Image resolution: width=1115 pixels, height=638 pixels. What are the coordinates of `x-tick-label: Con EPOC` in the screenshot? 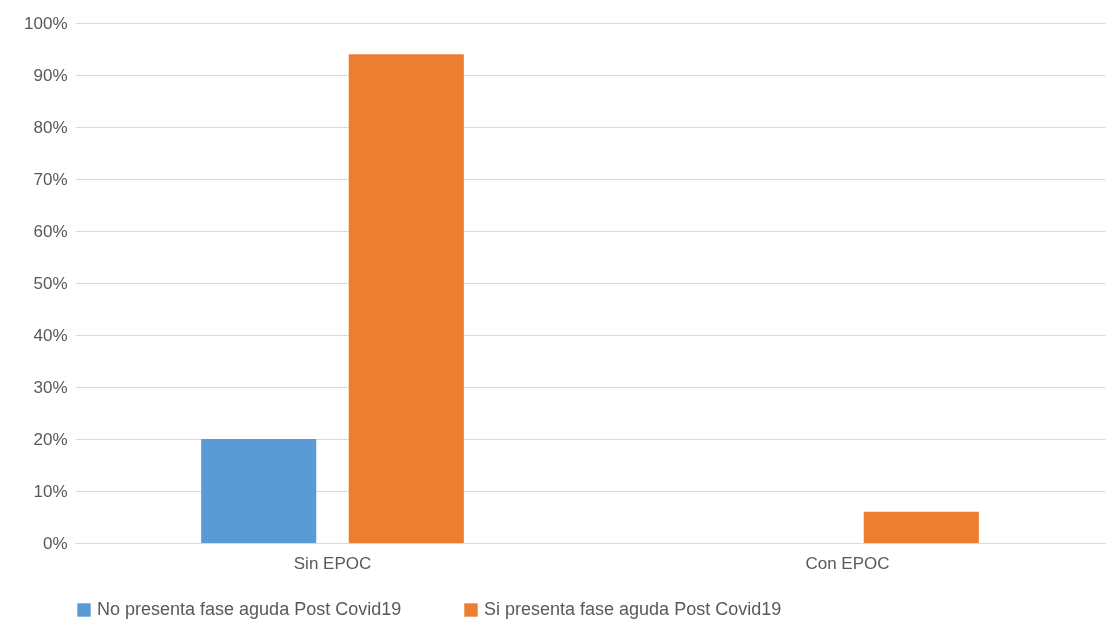 It's located at (847, 563).